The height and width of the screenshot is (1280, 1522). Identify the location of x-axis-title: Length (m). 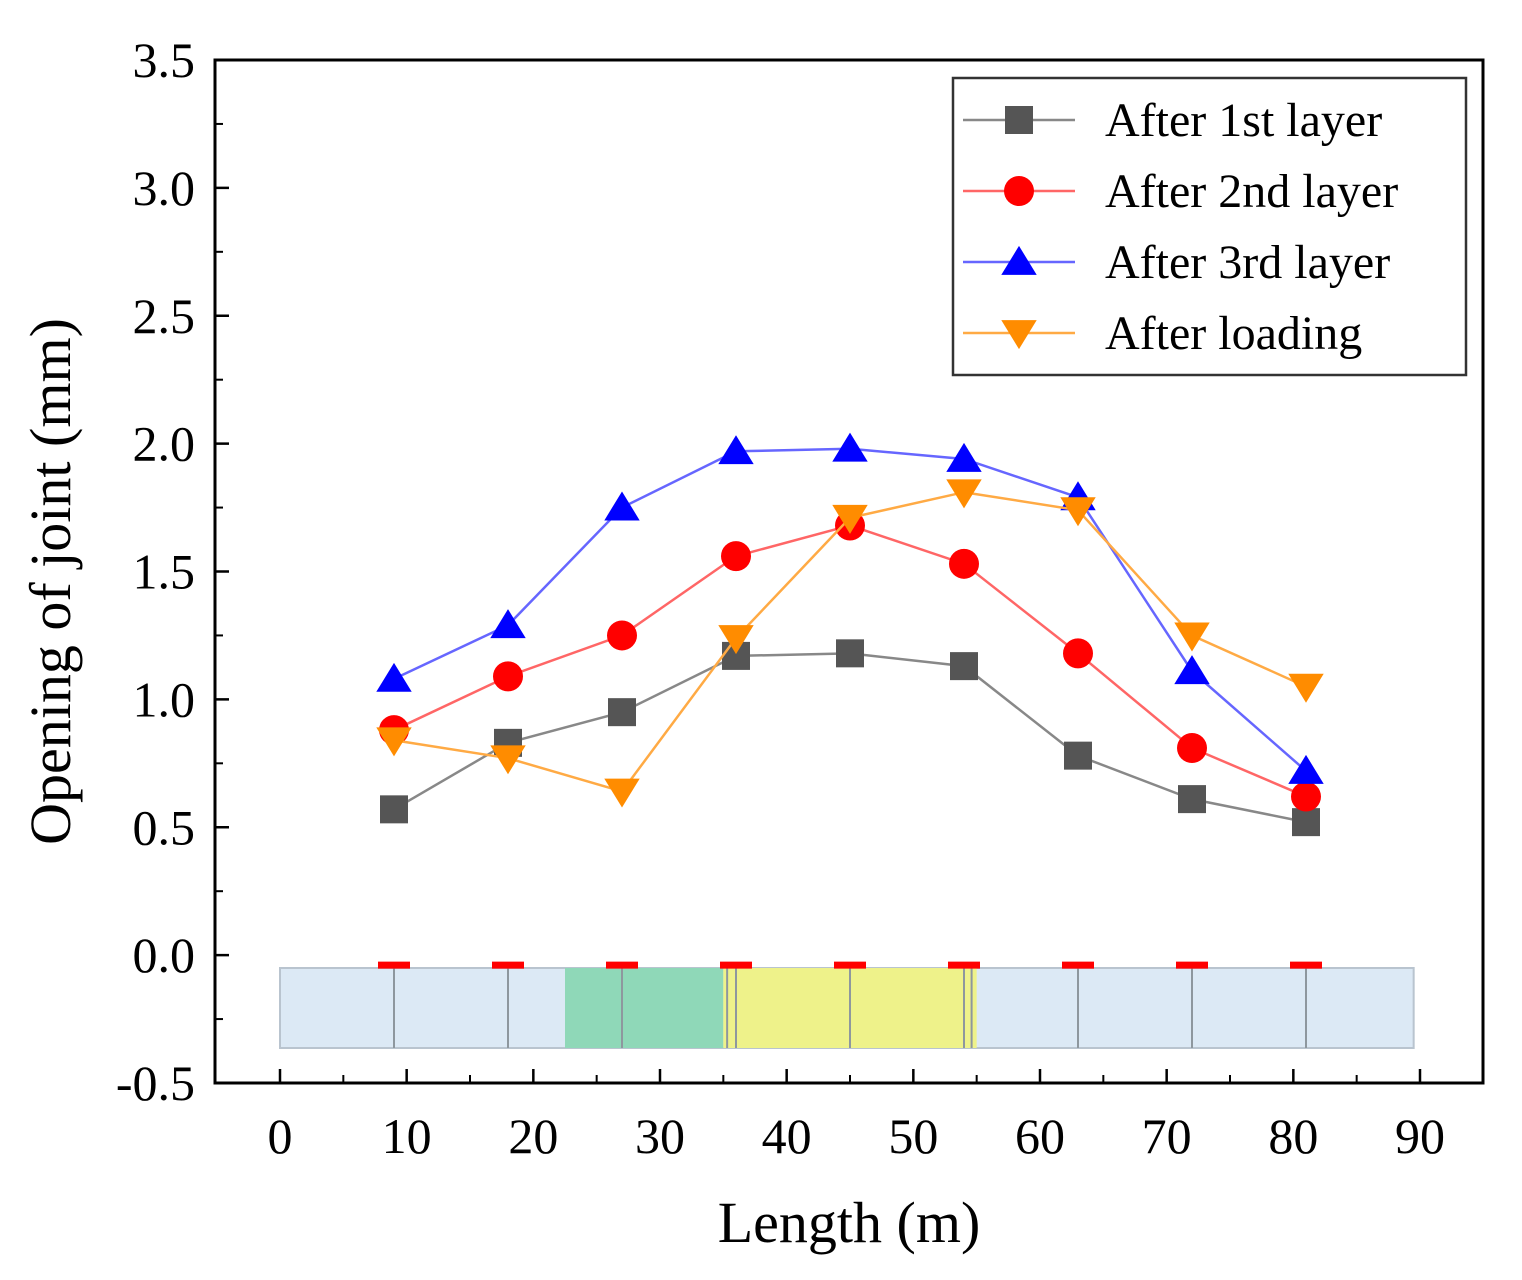
(849, 1222).